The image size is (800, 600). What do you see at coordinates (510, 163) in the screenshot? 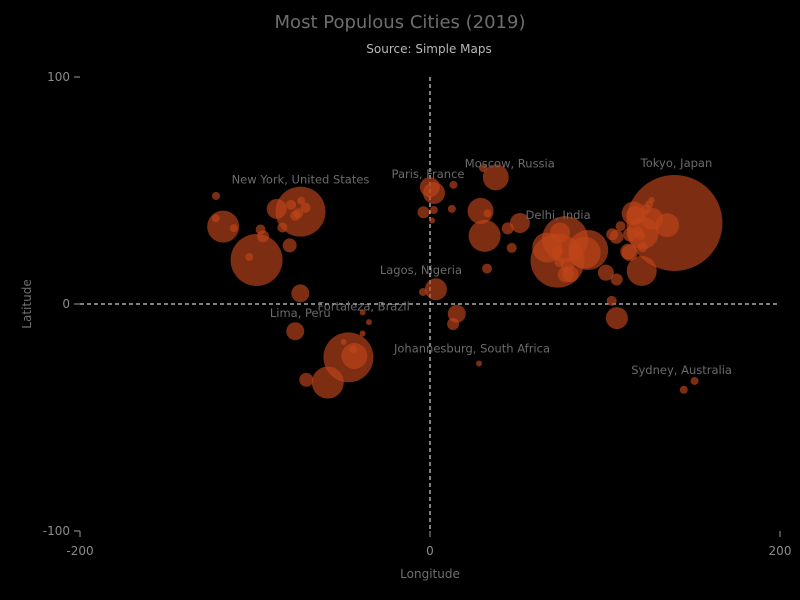
I see `city-label: Moscow, Russia` at bounding box center [510, 163].